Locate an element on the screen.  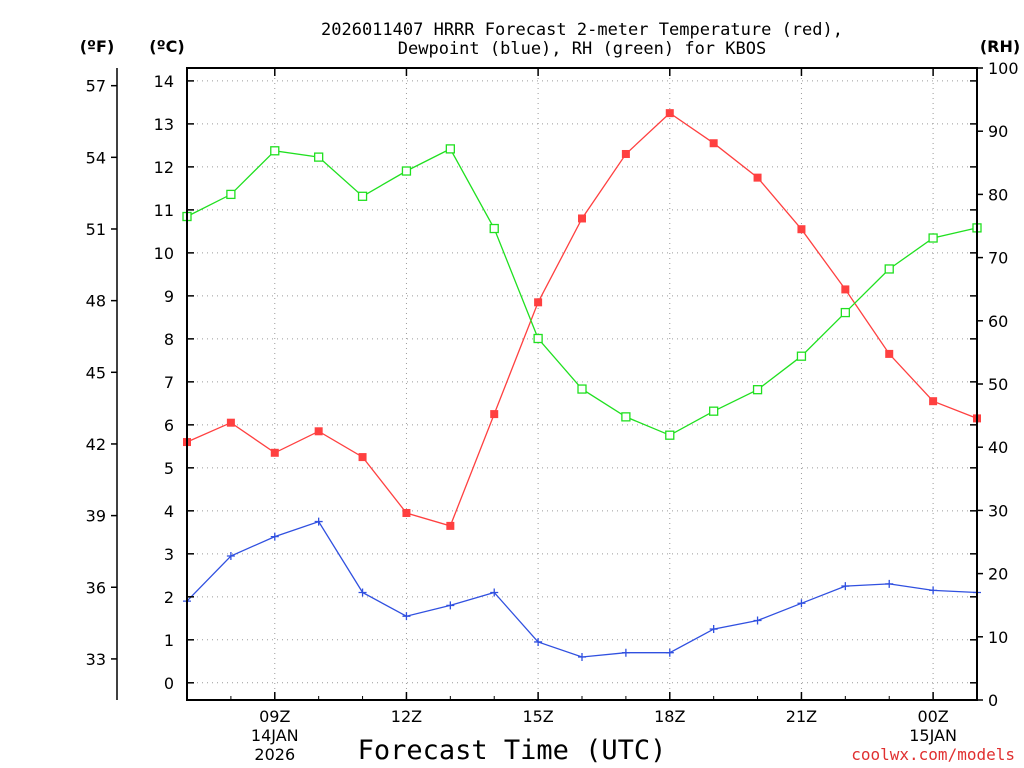
x-tick-label: 09Z is located at coordinates (274, 716).